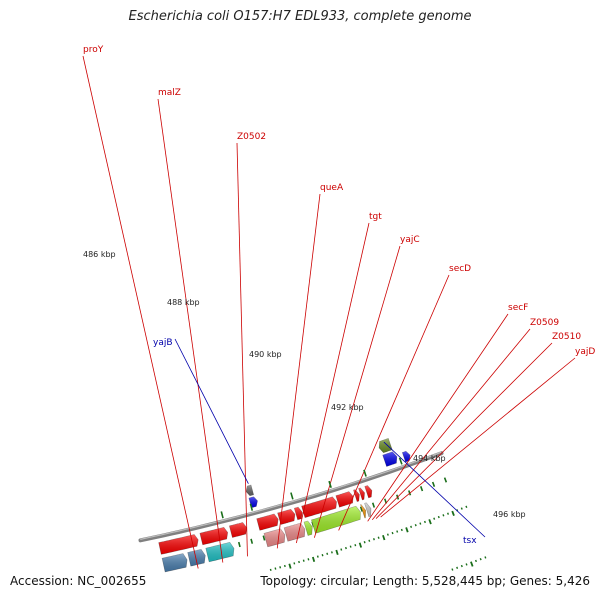  Describe the element at coordinates (310, 366) in the screenshot. I see `gene-label-queA: queA` at that location.